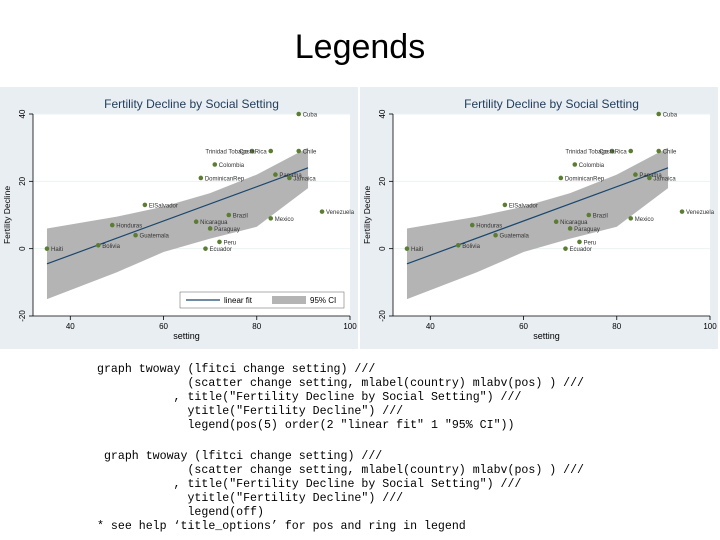  Describe the element at coordinates (523, 206) in the screenshot. I see `data-point-label: ElSalvador` at that location.